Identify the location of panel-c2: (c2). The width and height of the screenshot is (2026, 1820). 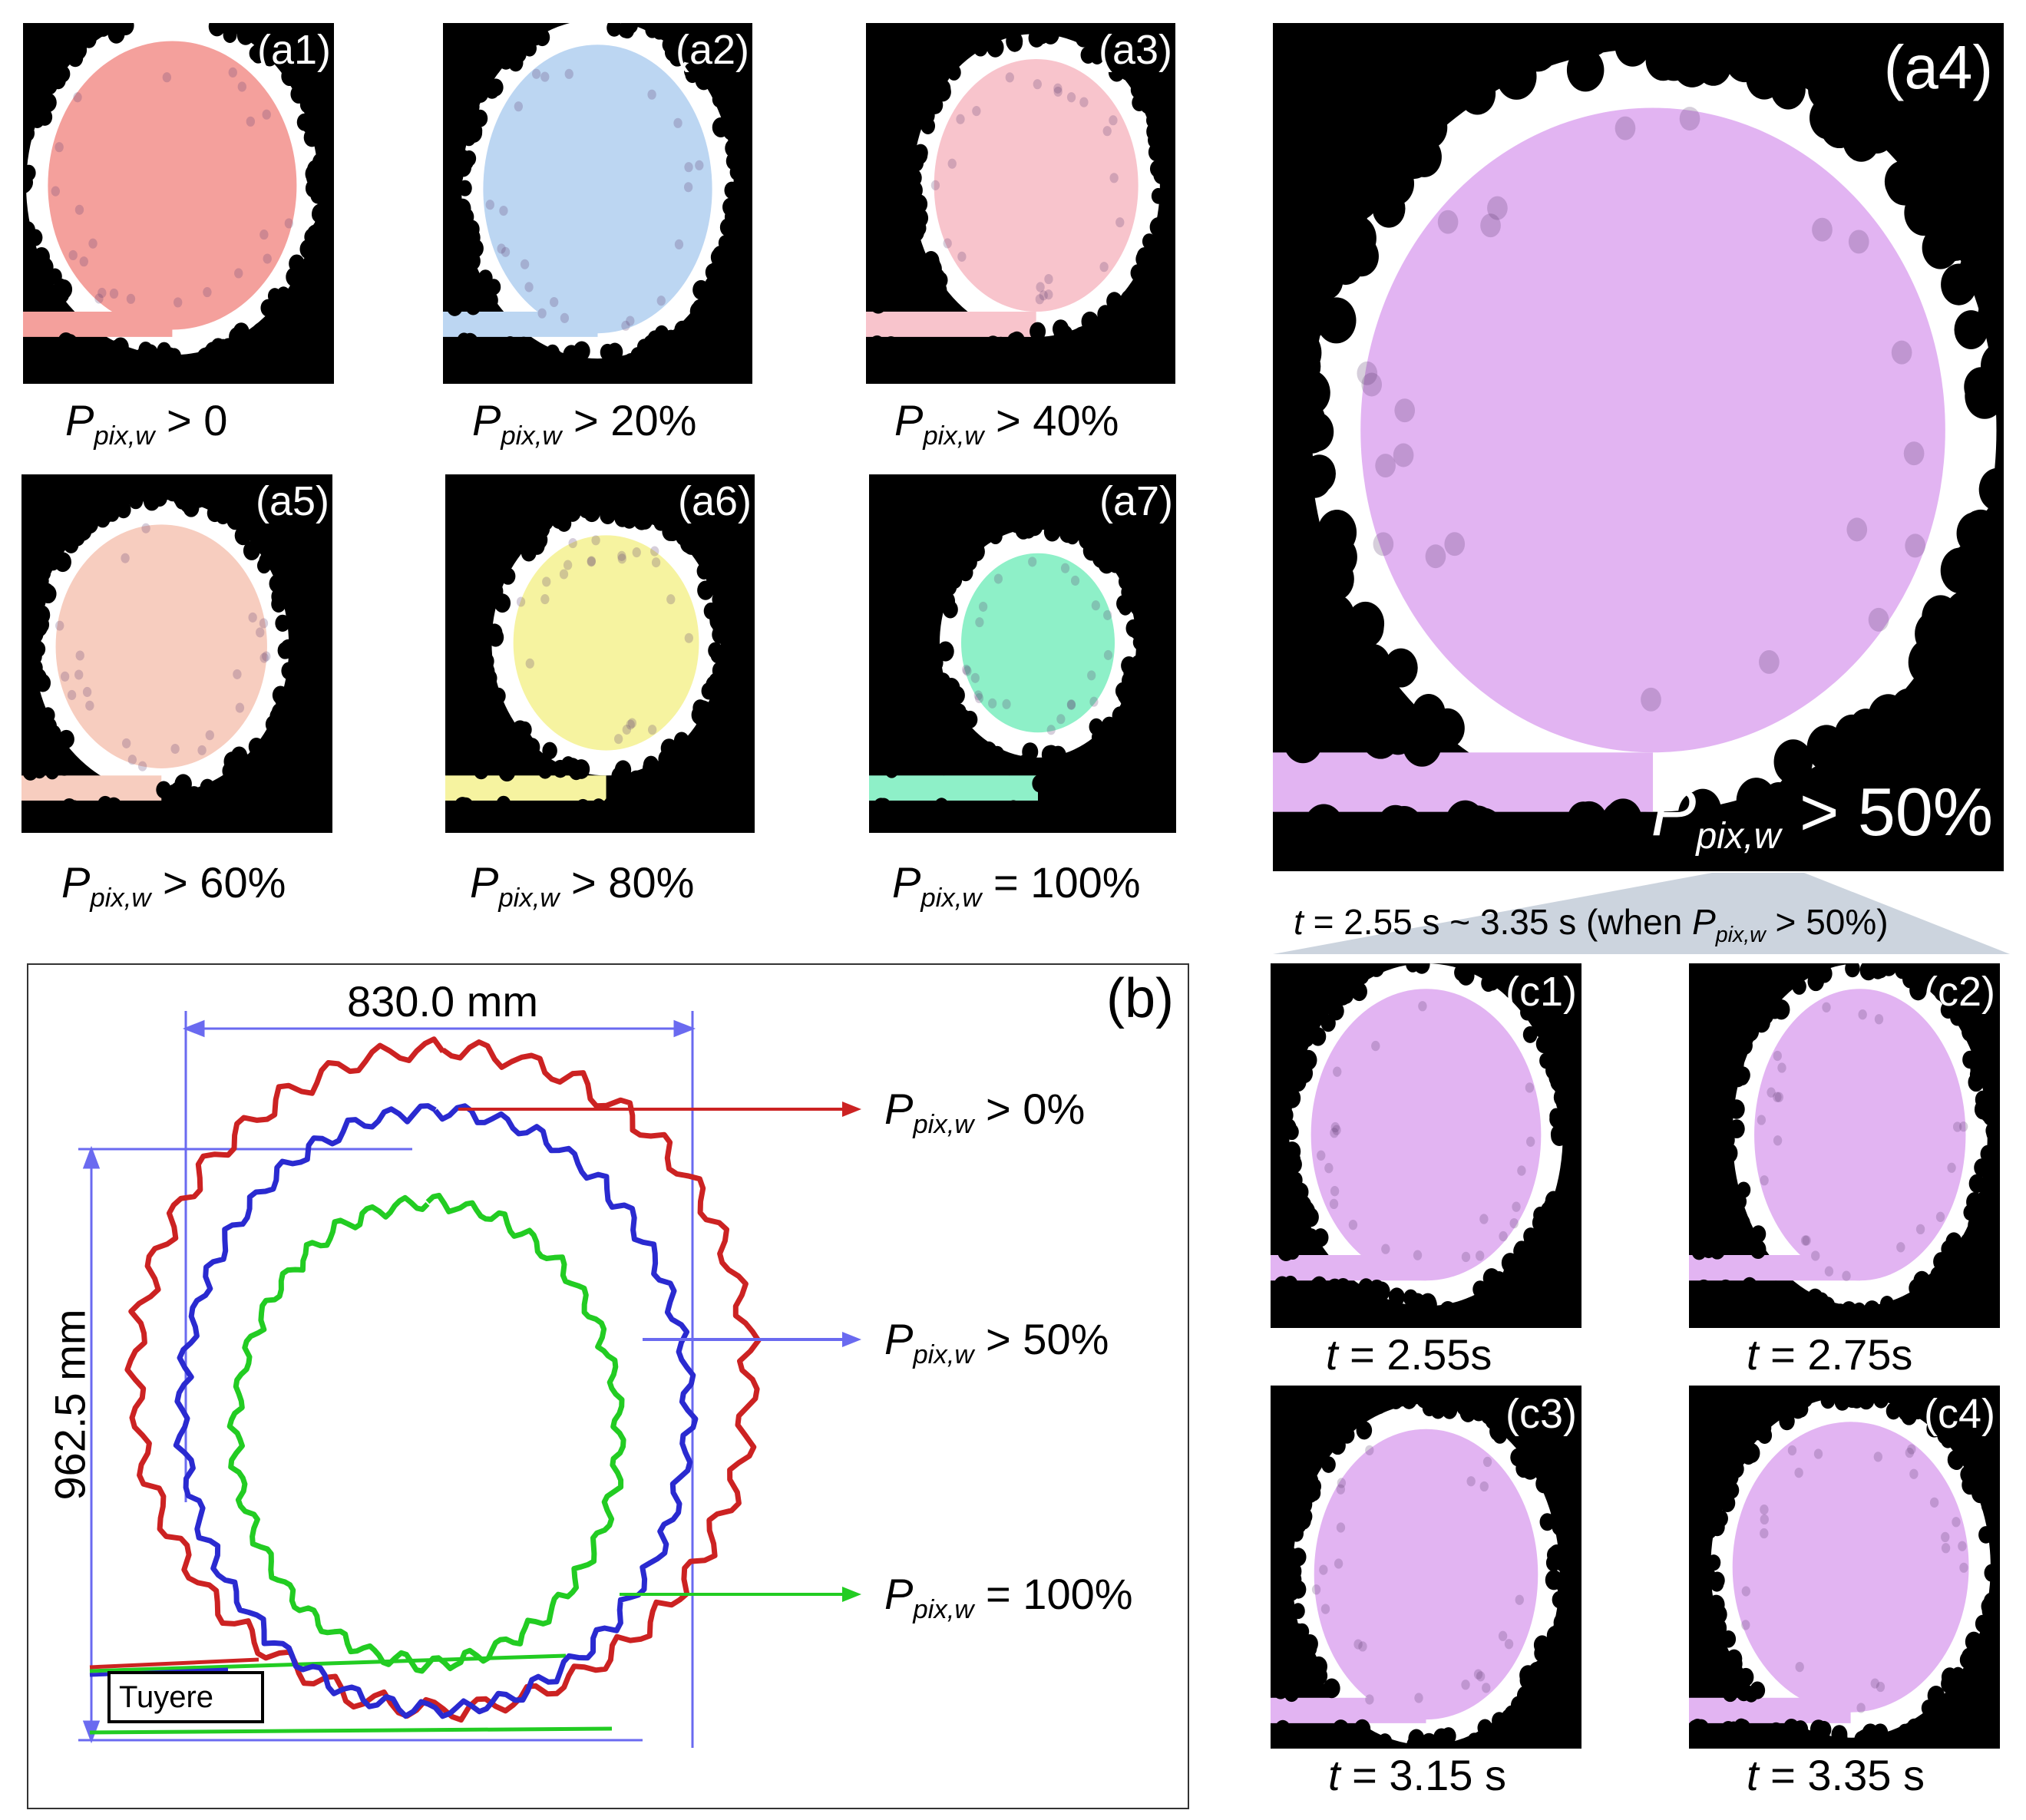
(1844, 1145).